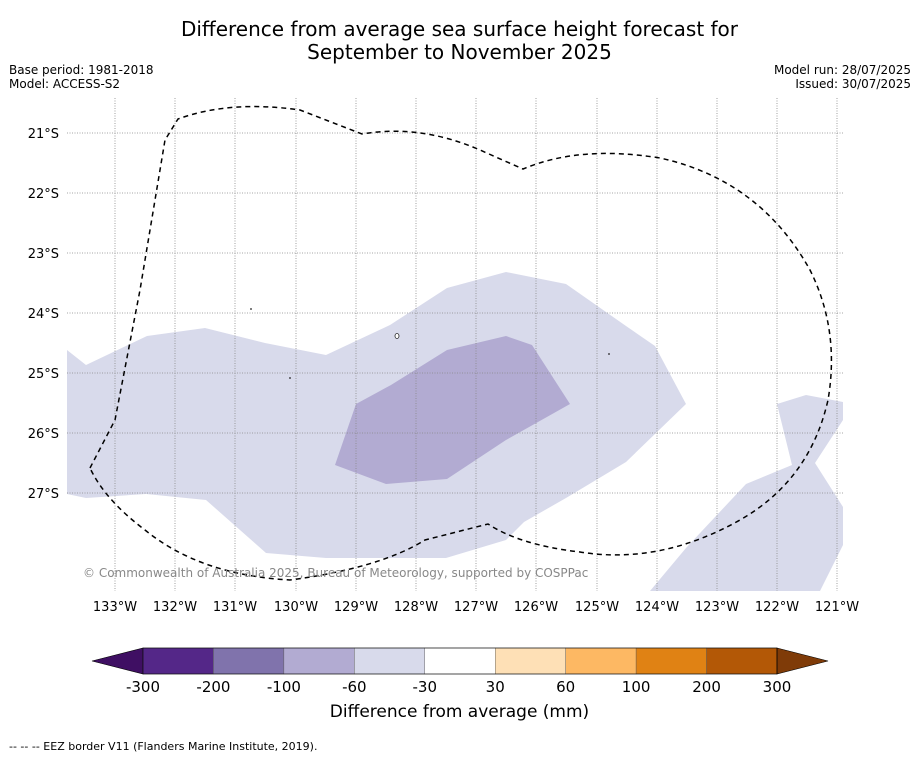 This screenshot has height=758, width=919. What do you see at coordinates (43, 374) in the screenshot?
I see `lat-label: 25°S` at bounding box center [43, 374].